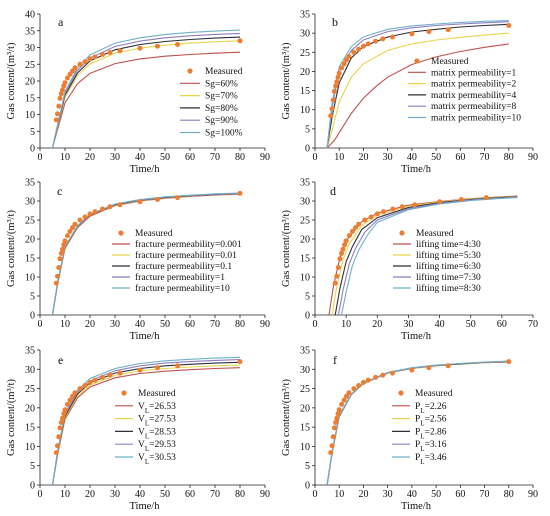 This screenshot has height=516, width=550. Describe the element at coordinates (431, 446) in the screenshot. I see `legend-label-4: PL=3.16` at that location.